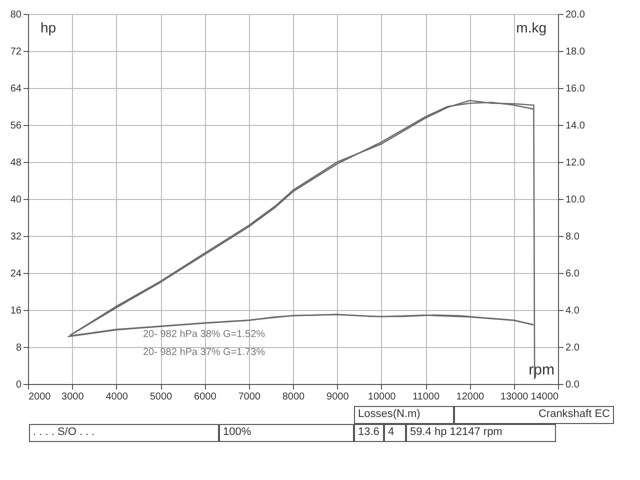  I want to click on y-tick-label: 72, so click(16, 52).